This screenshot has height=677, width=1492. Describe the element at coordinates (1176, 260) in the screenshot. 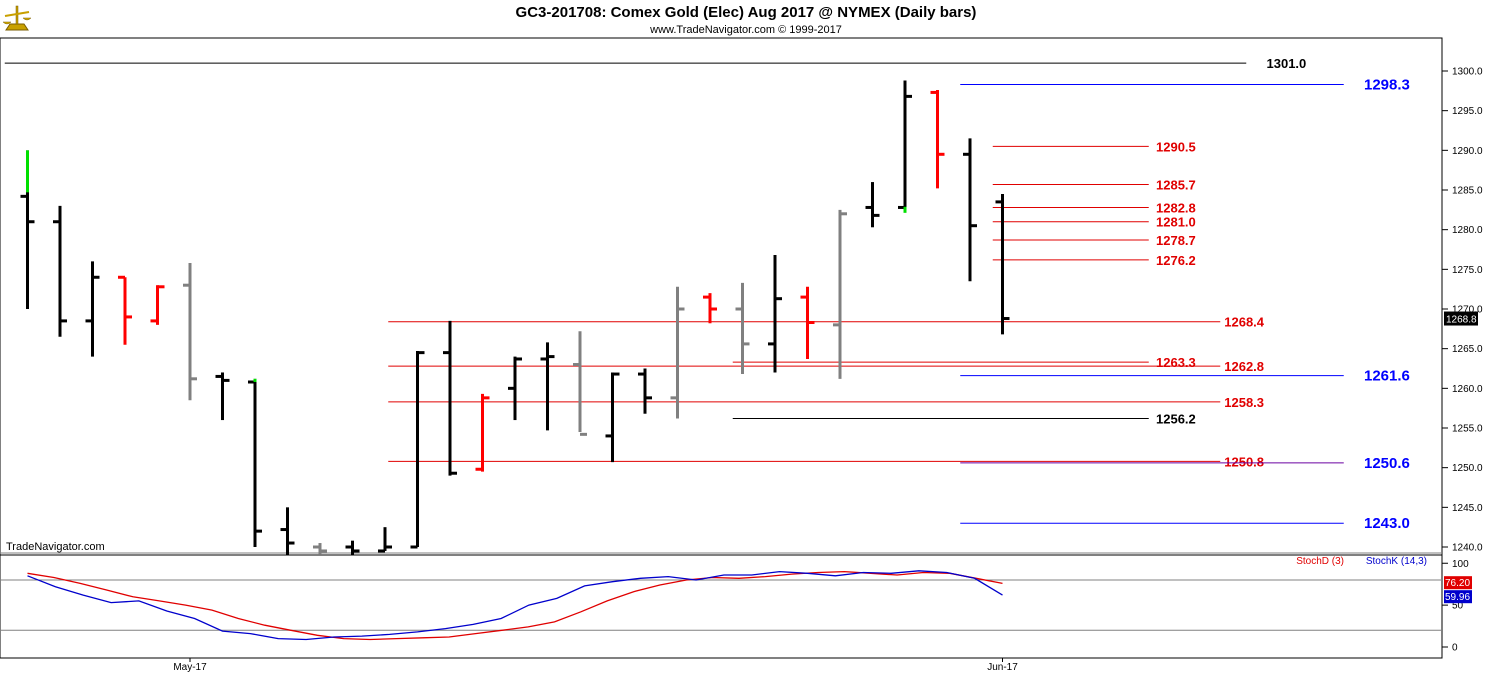

I see `level-label: 1276.2` at that location.